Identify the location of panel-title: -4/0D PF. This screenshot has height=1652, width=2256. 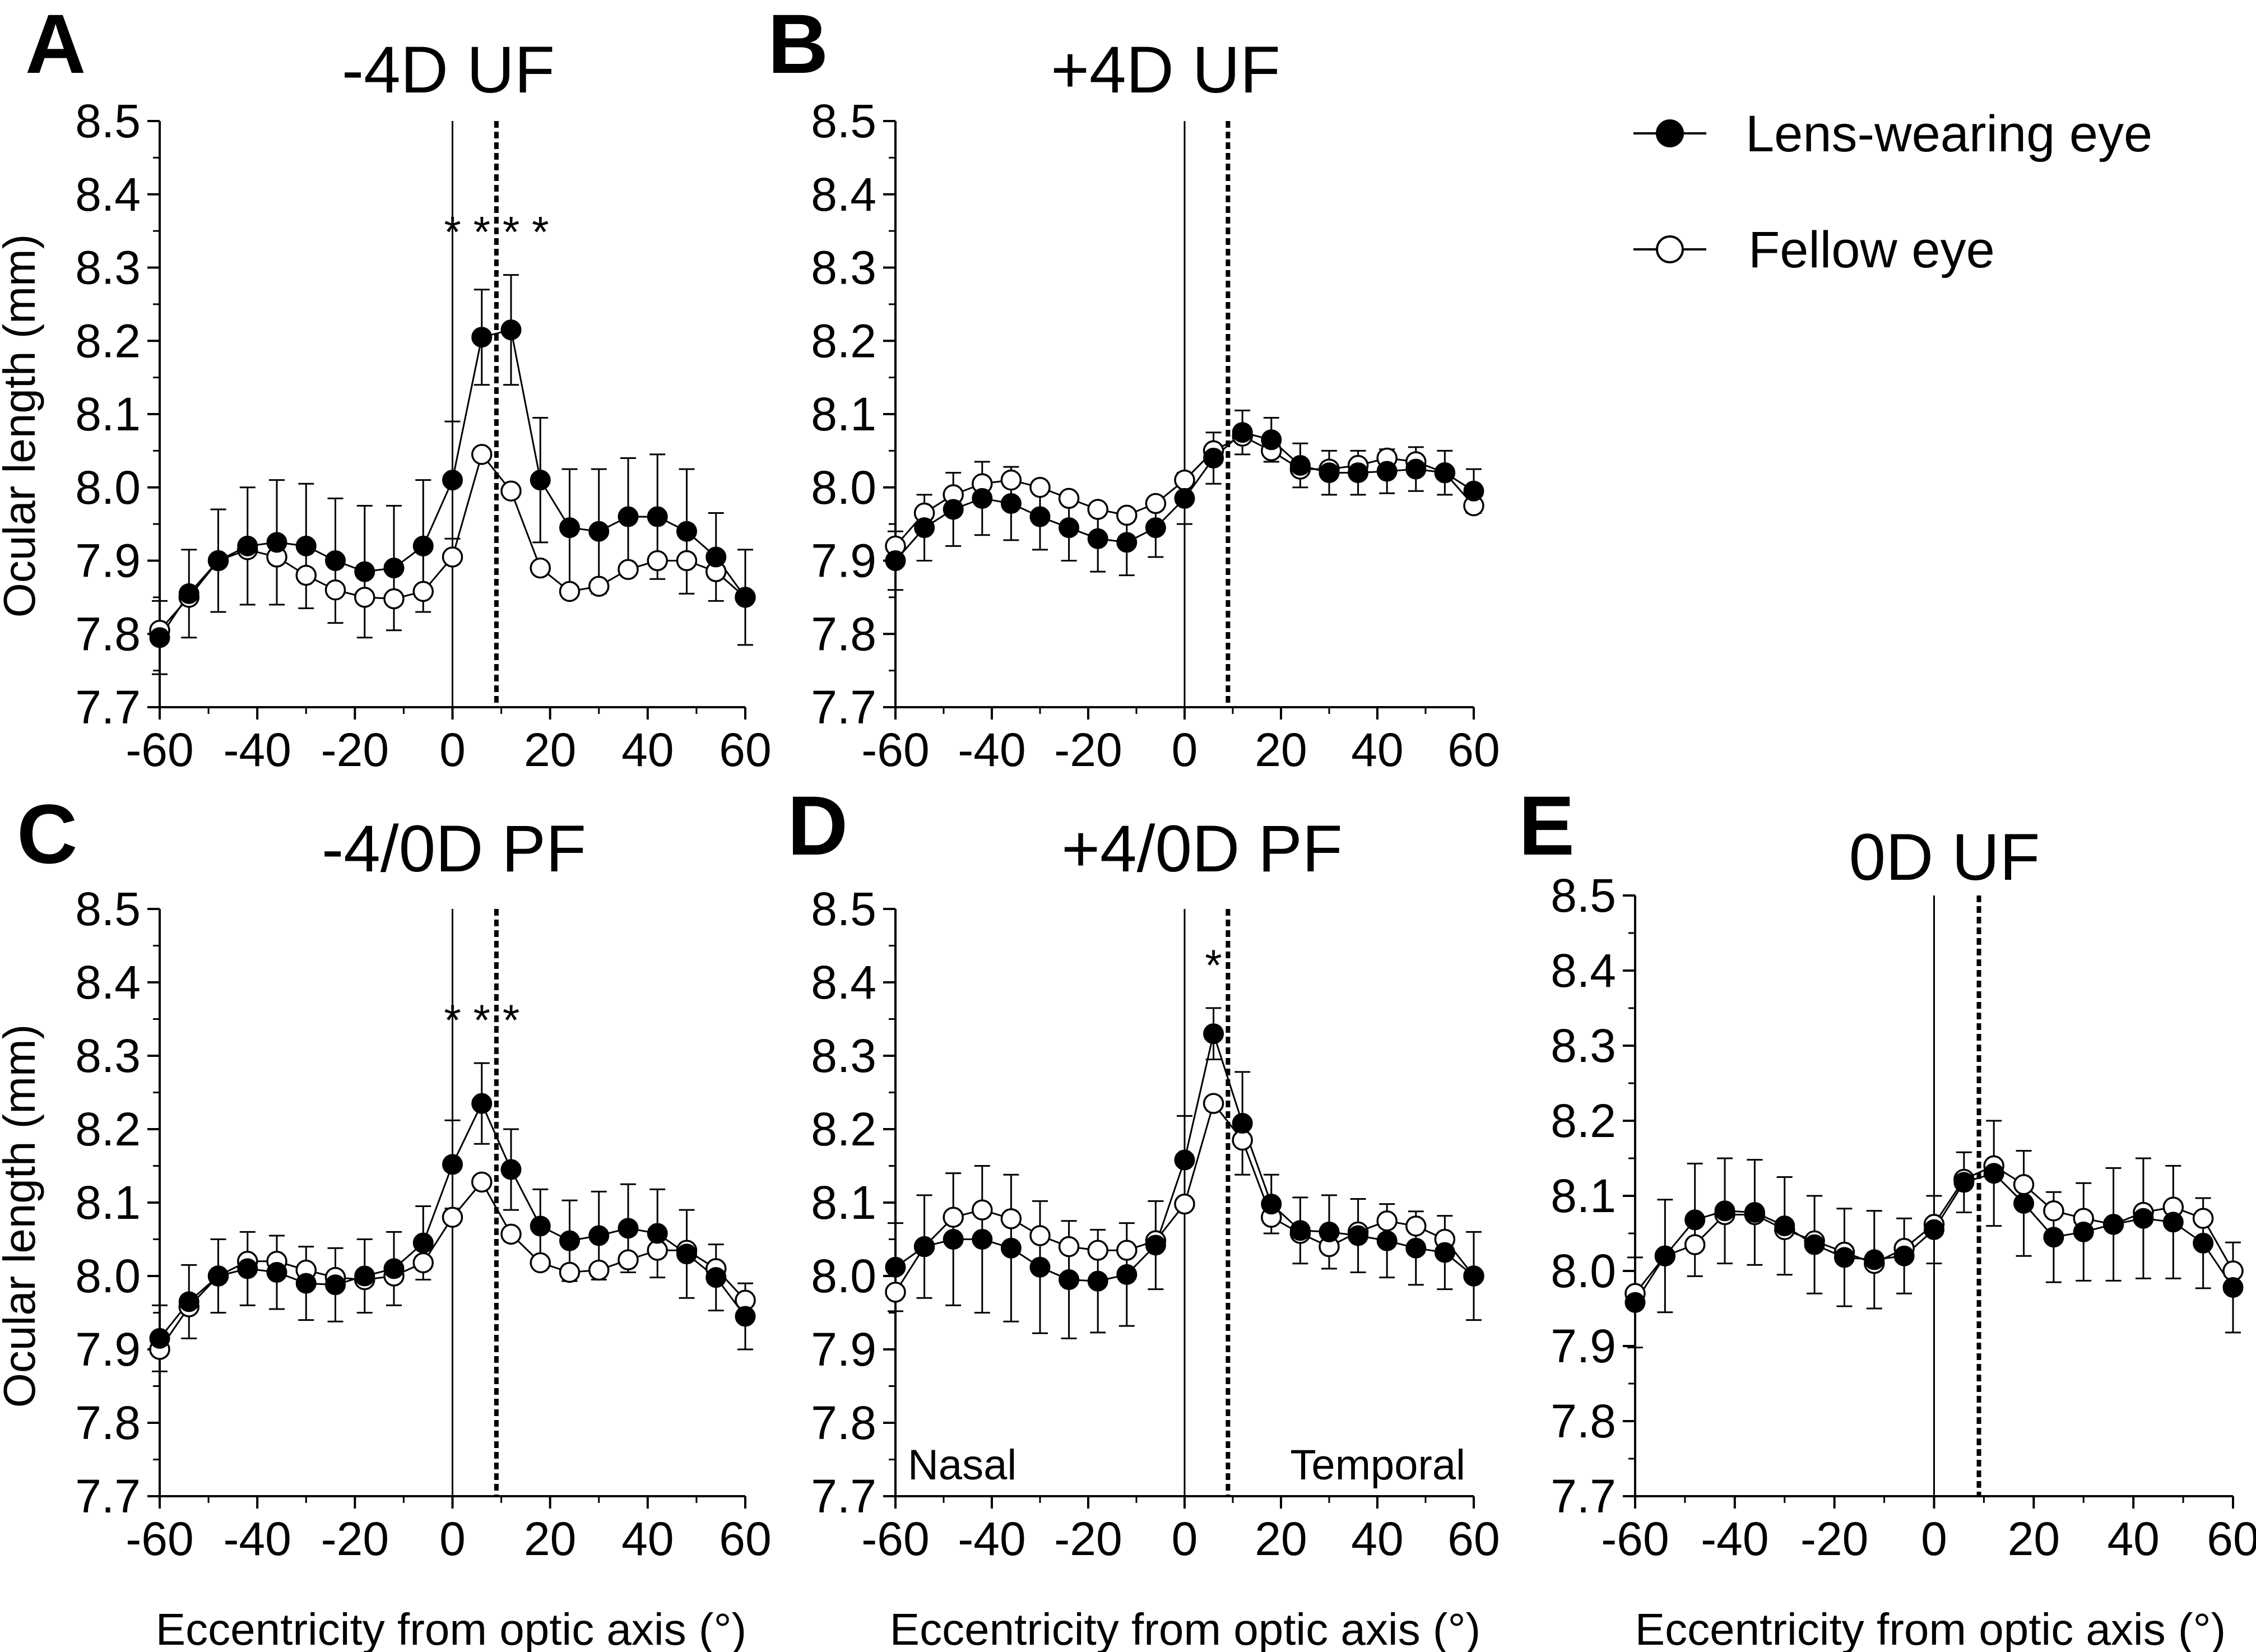
(454, 849).